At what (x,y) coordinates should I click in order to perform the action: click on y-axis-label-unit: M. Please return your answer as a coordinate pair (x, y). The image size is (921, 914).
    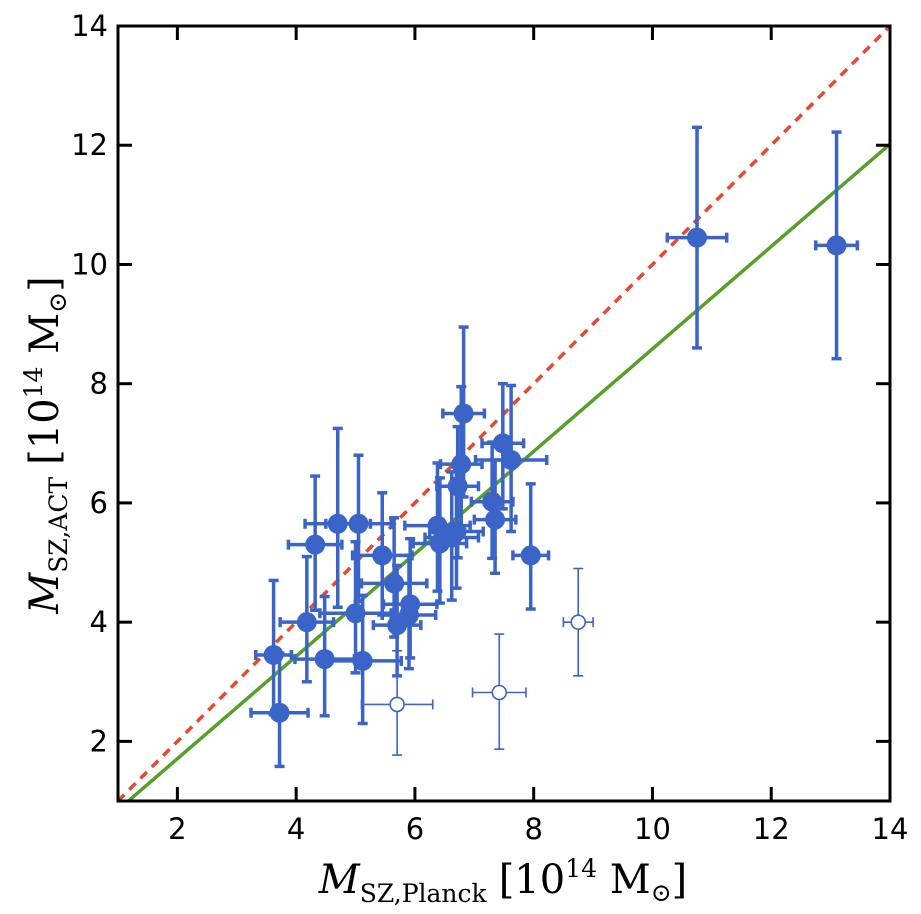
    Looking at the image, I should click on (45, 340).